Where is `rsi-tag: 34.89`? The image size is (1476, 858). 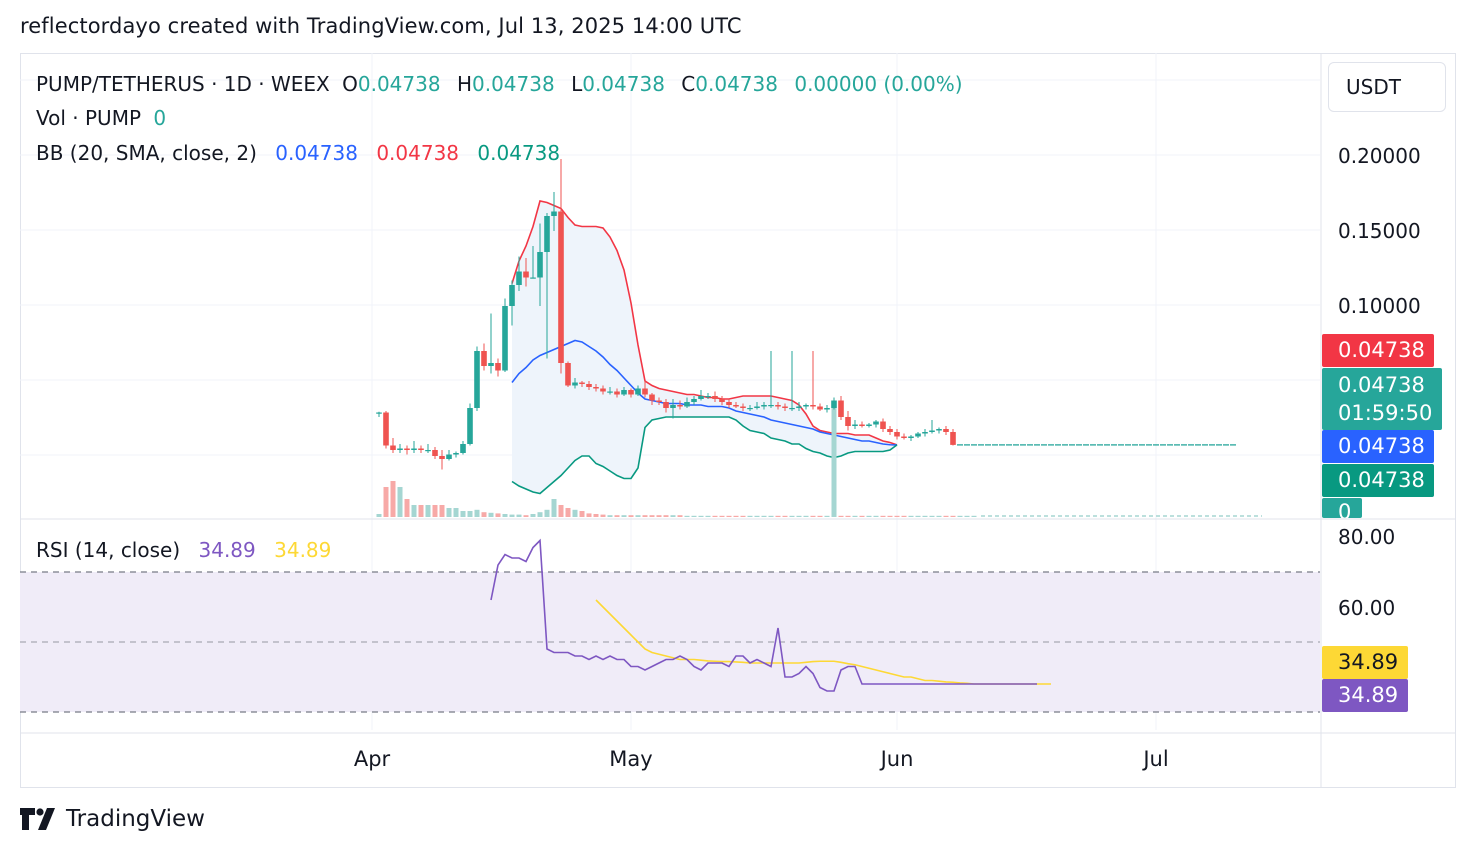 rsi-tag: 34.89 is located at coordinates (1365, 695).